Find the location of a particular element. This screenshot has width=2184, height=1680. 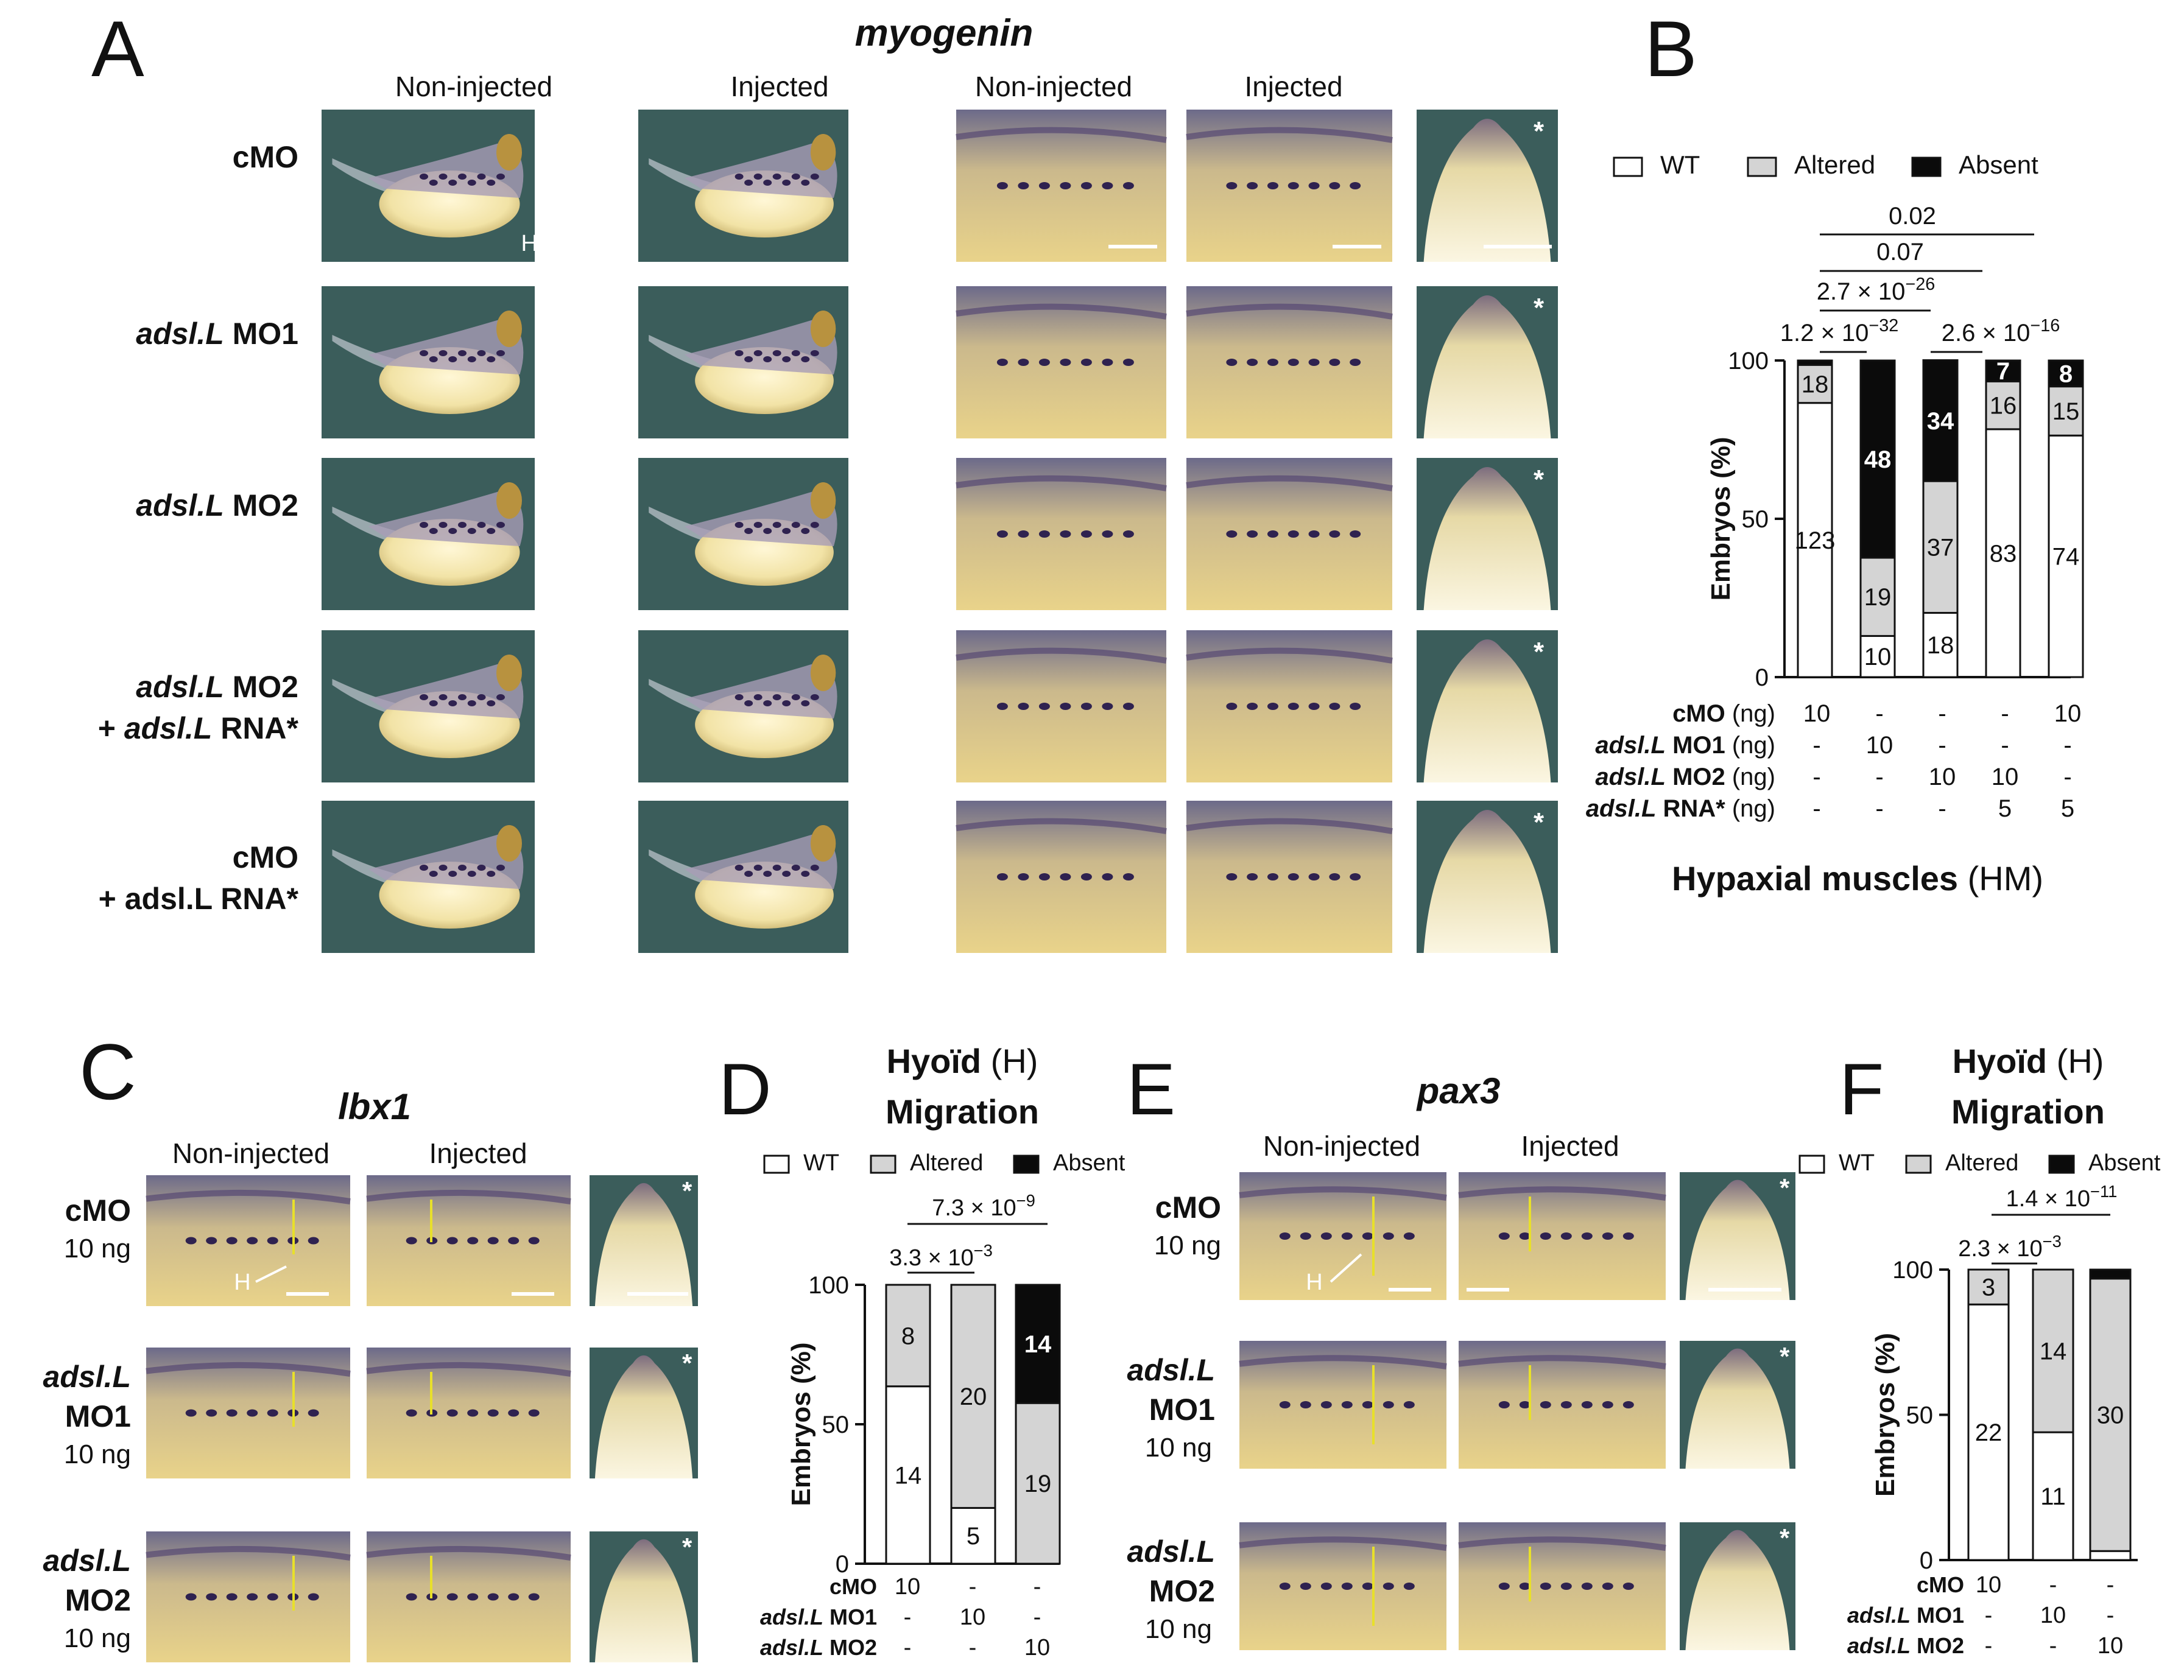

ventral-photo is located at coordinates (1487, 362).